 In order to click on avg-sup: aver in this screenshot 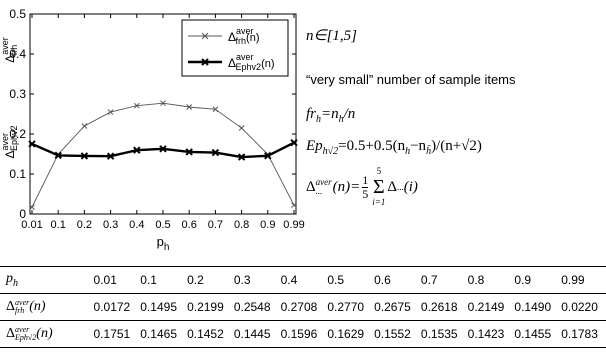, I will do `click(323, 182)`.